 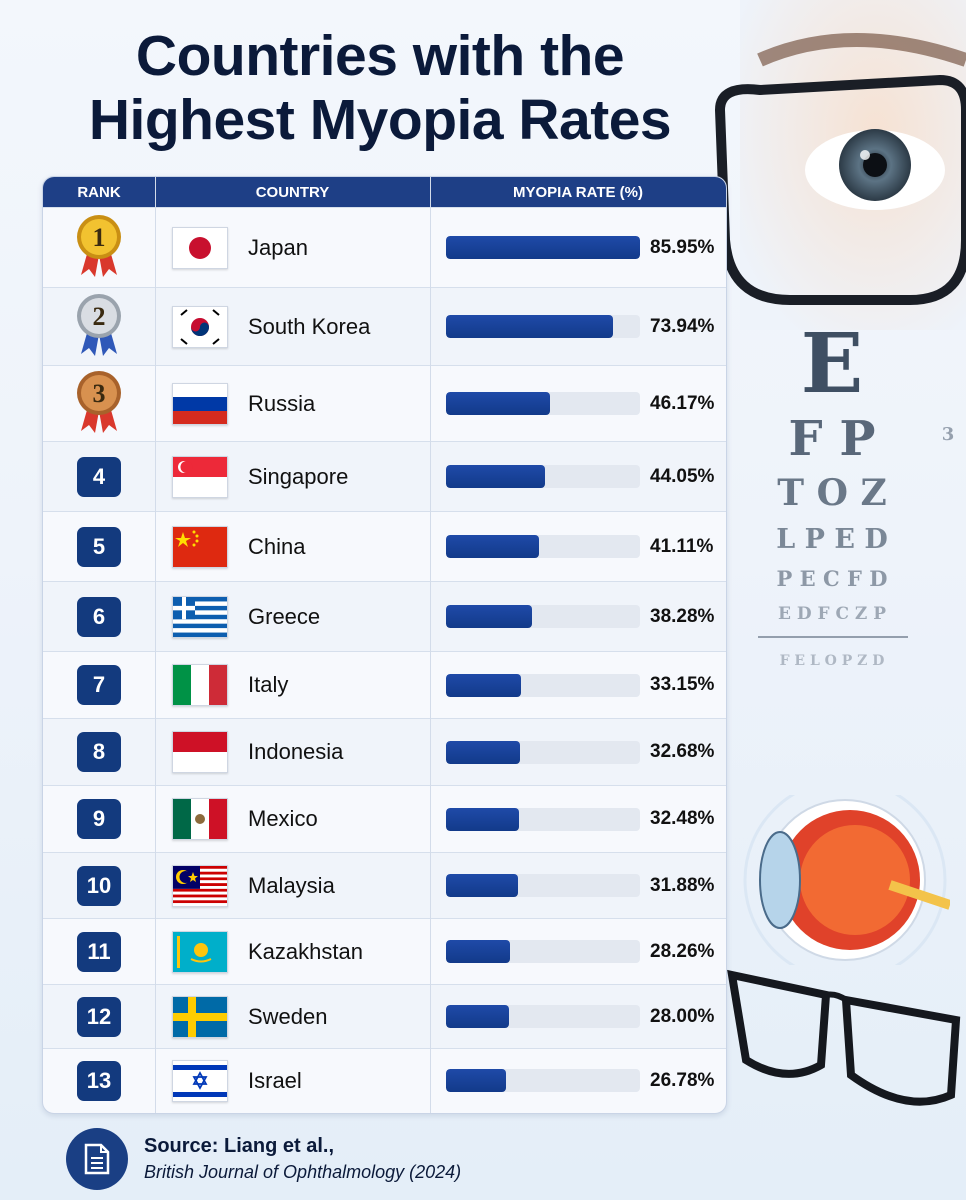 I want to click on rank-number: 7, so click(x=99, y=685).